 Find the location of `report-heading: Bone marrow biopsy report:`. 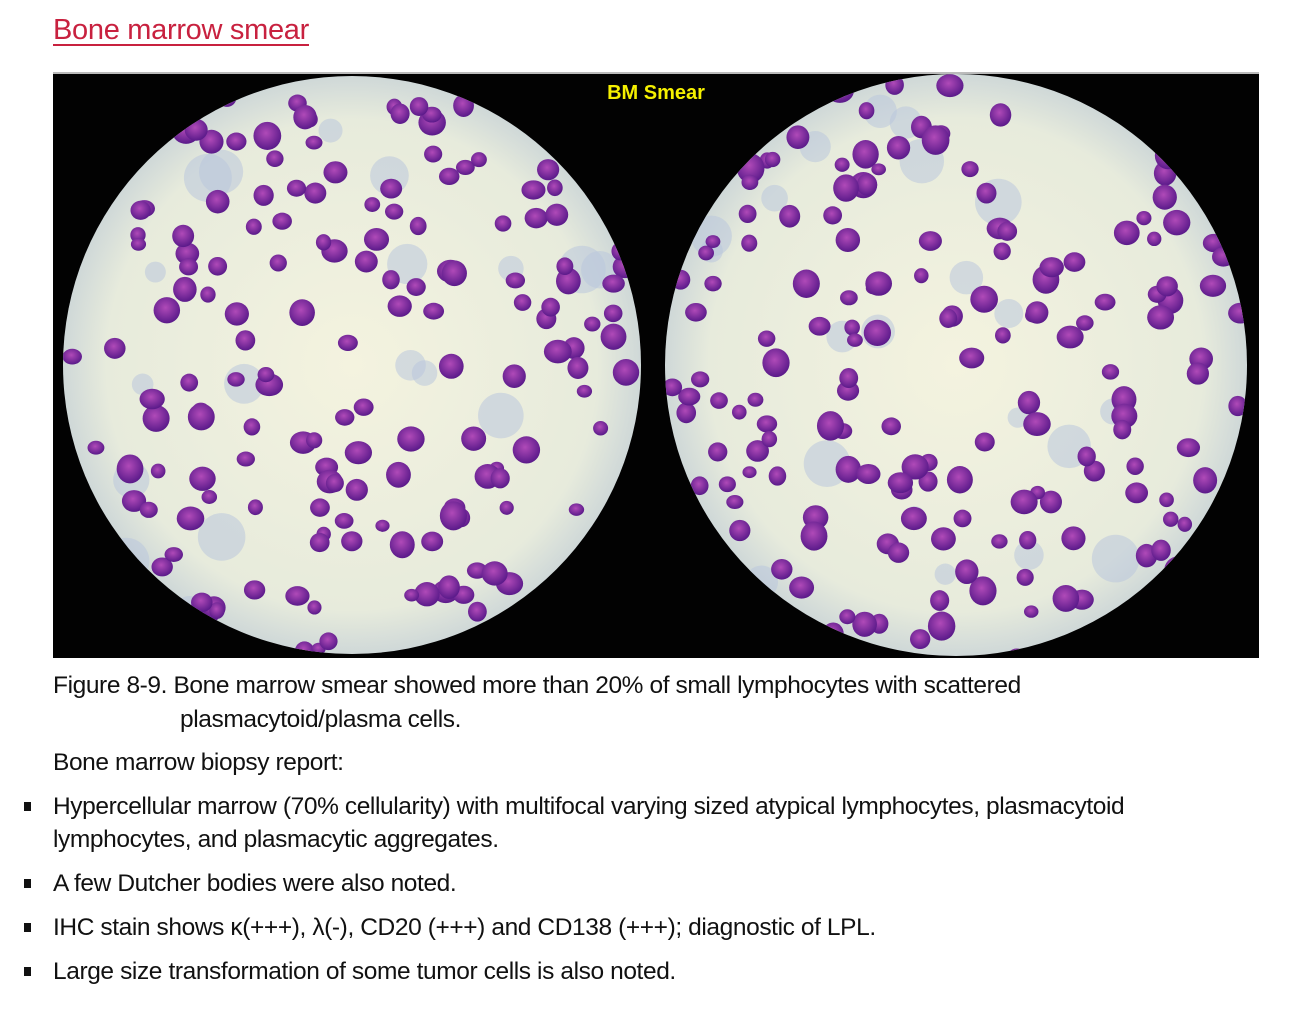

report-heading: Bone marrow biopsy report: is located at coordinates (198, 762).